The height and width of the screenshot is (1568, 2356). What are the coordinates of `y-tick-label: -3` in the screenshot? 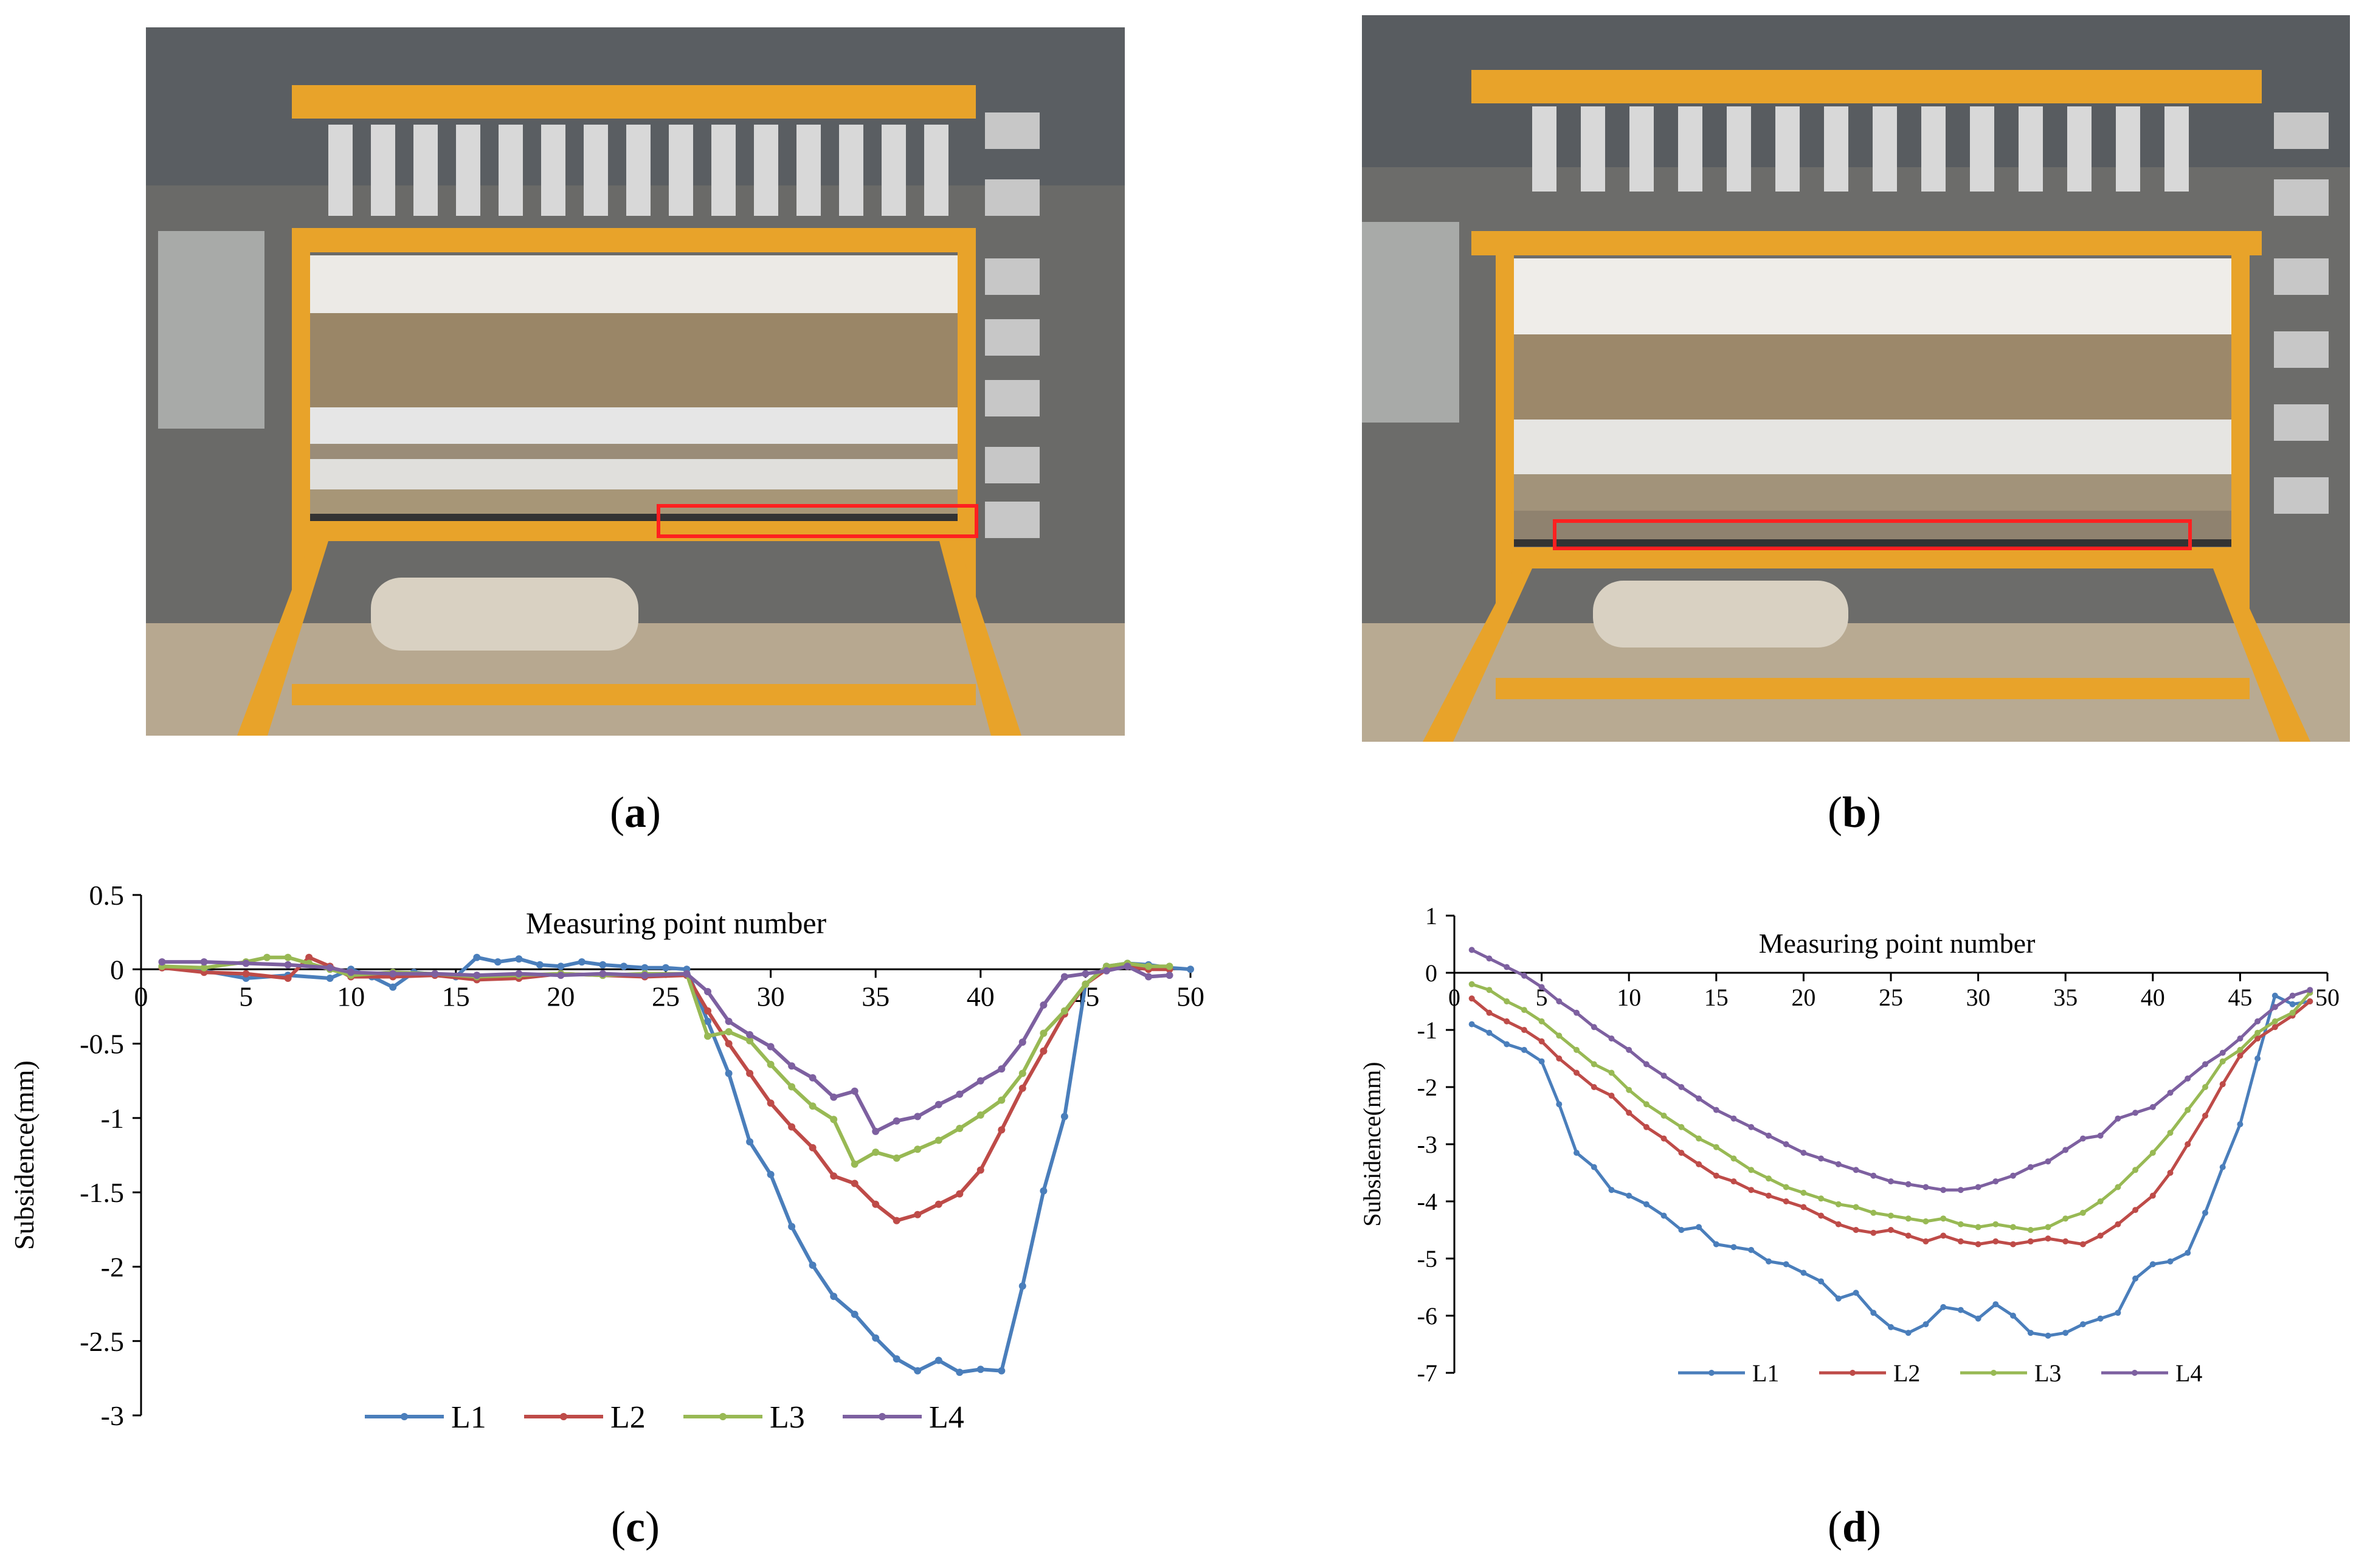 It's located at (112, 1415).